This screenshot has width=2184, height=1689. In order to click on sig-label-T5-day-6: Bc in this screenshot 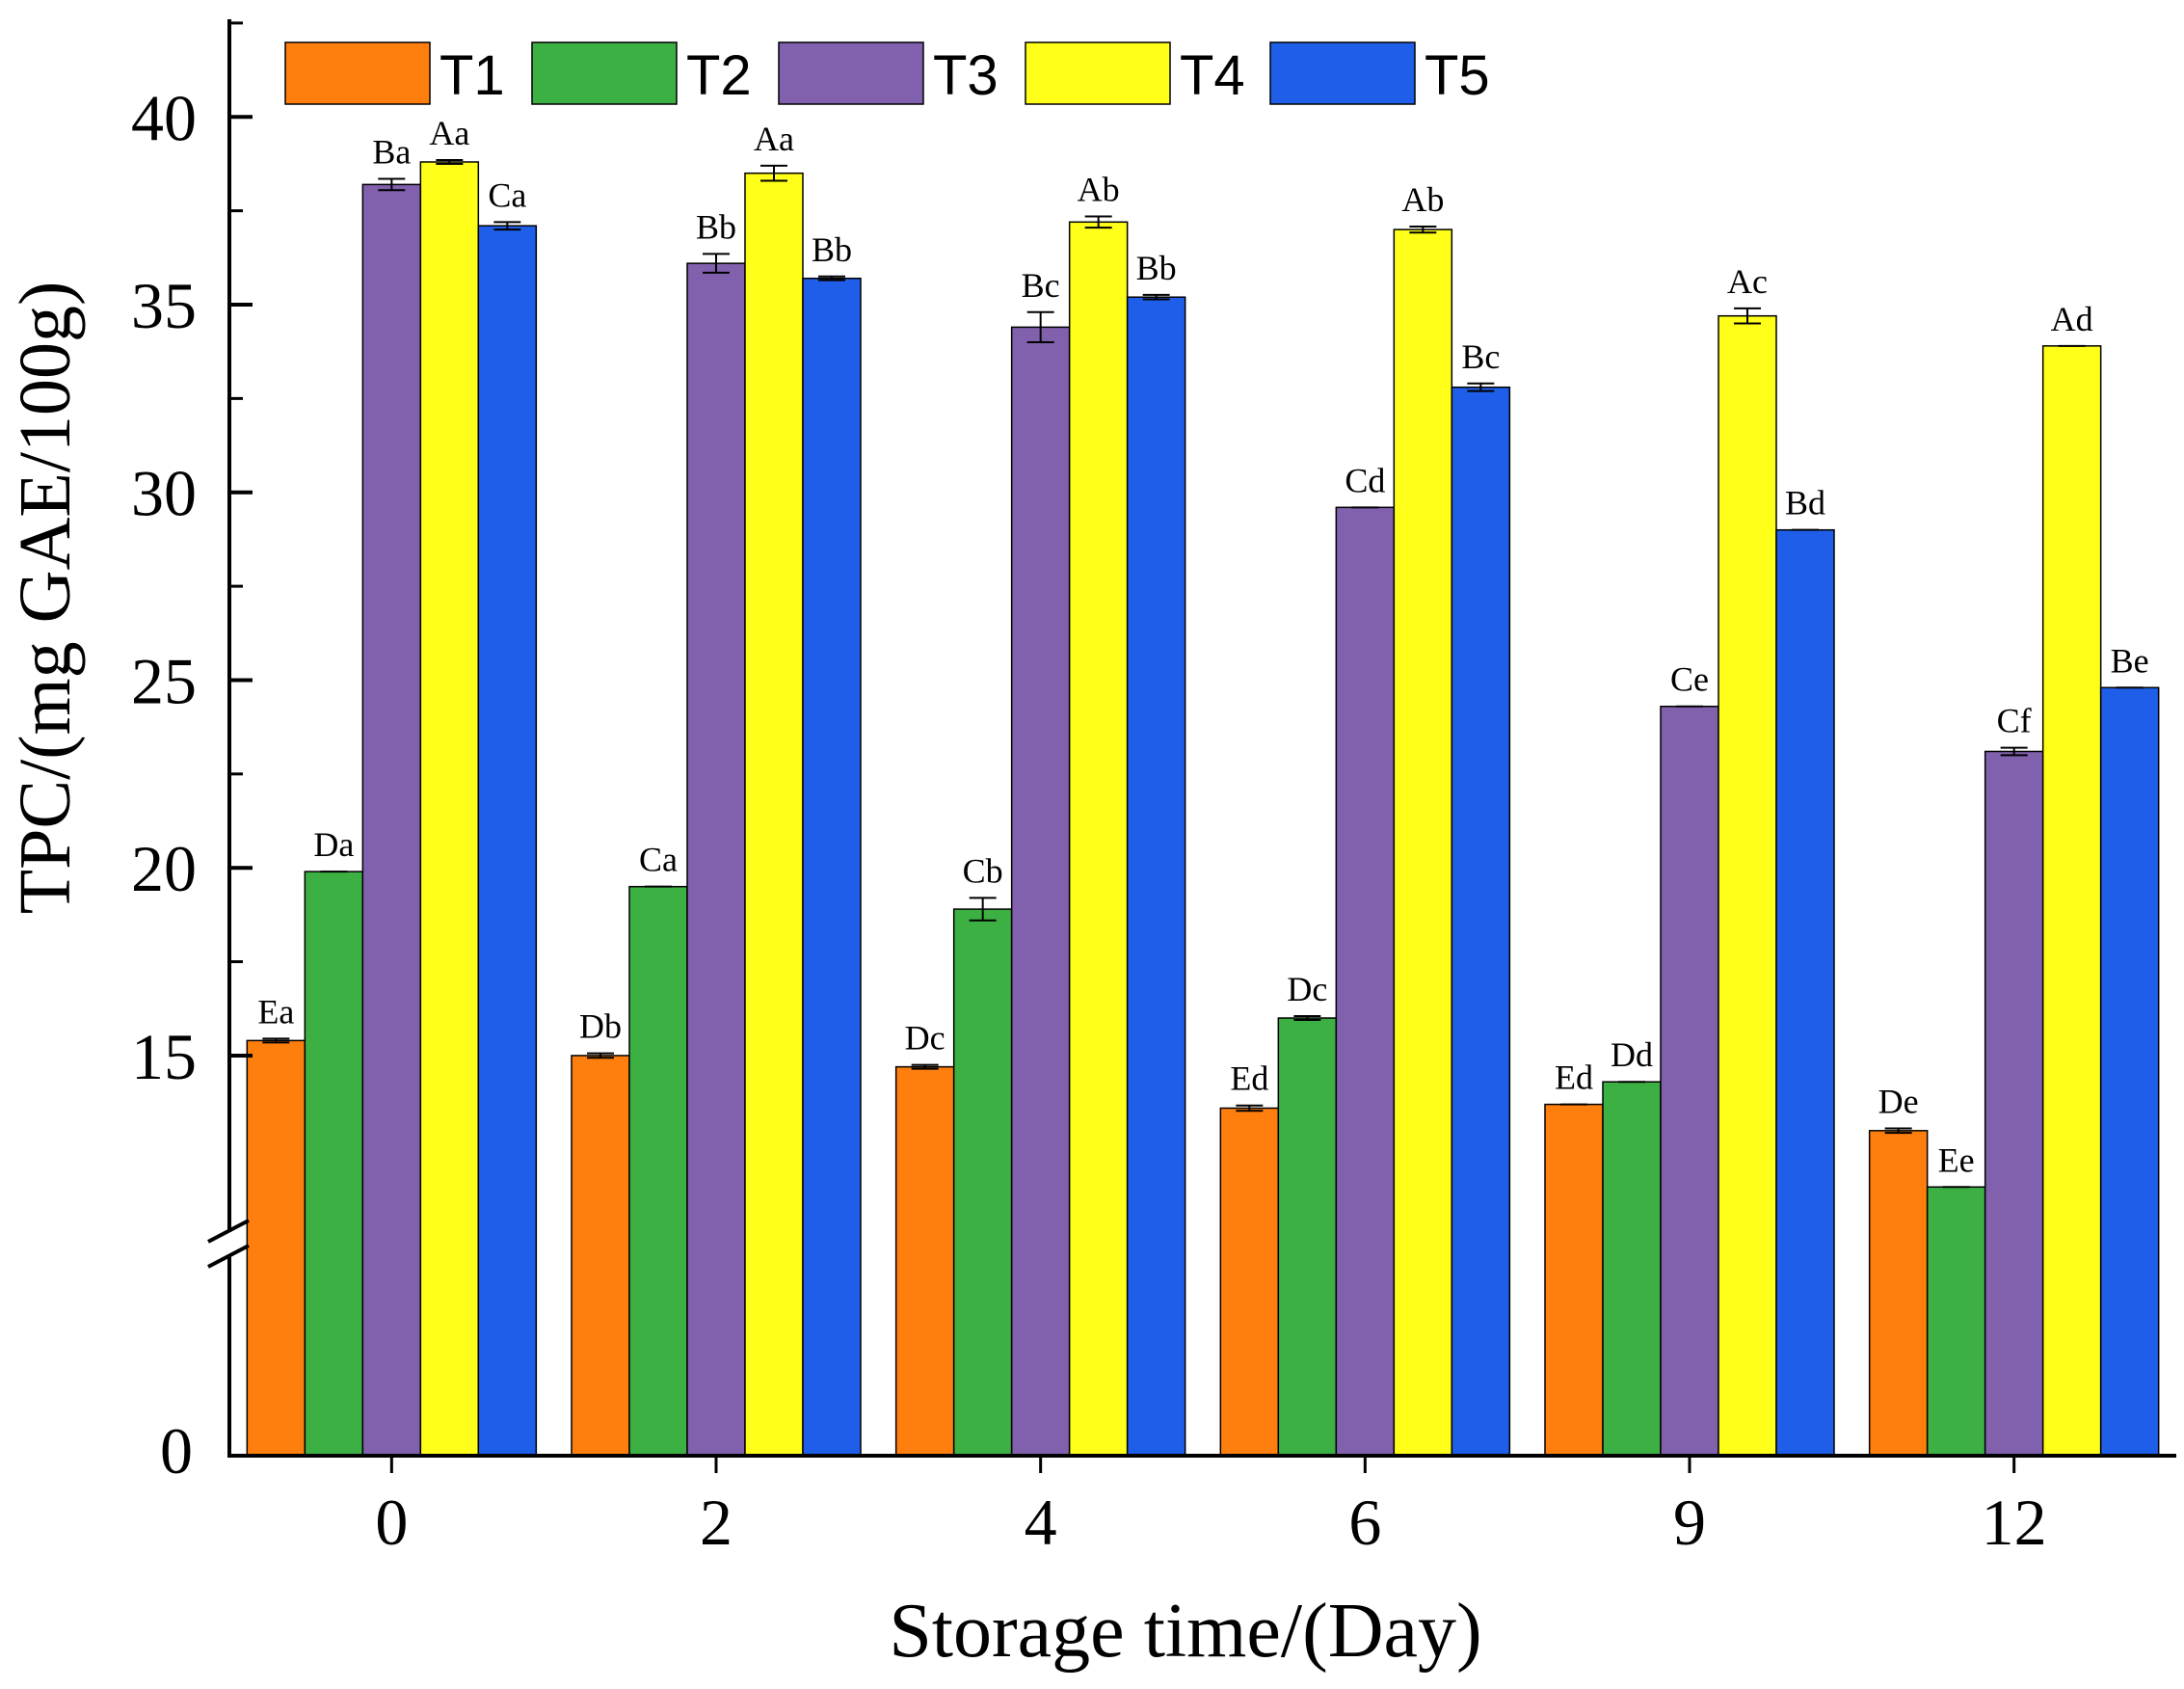, I will do `click(1480, 356)`.